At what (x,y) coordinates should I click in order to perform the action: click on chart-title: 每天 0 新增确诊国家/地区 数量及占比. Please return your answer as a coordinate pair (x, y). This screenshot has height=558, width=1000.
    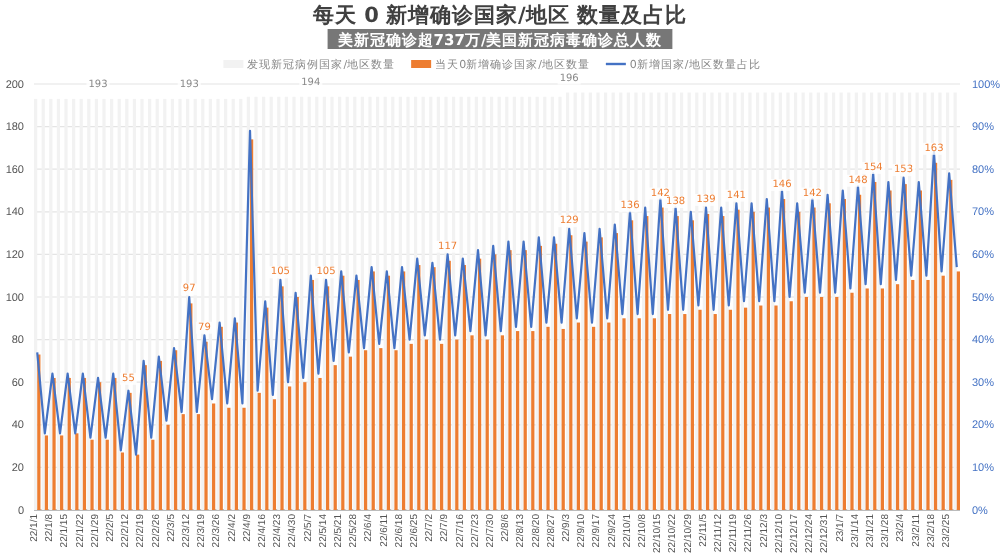
    Looking at the image, I should click on (499, 15).